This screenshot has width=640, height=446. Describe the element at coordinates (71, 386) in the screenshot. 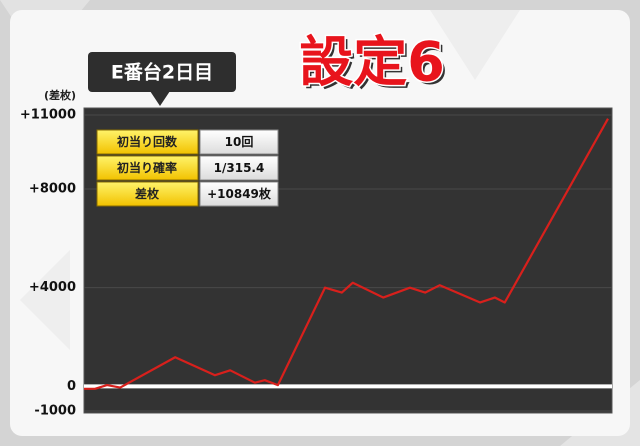

I see `y-tick-label: 0` at that location.